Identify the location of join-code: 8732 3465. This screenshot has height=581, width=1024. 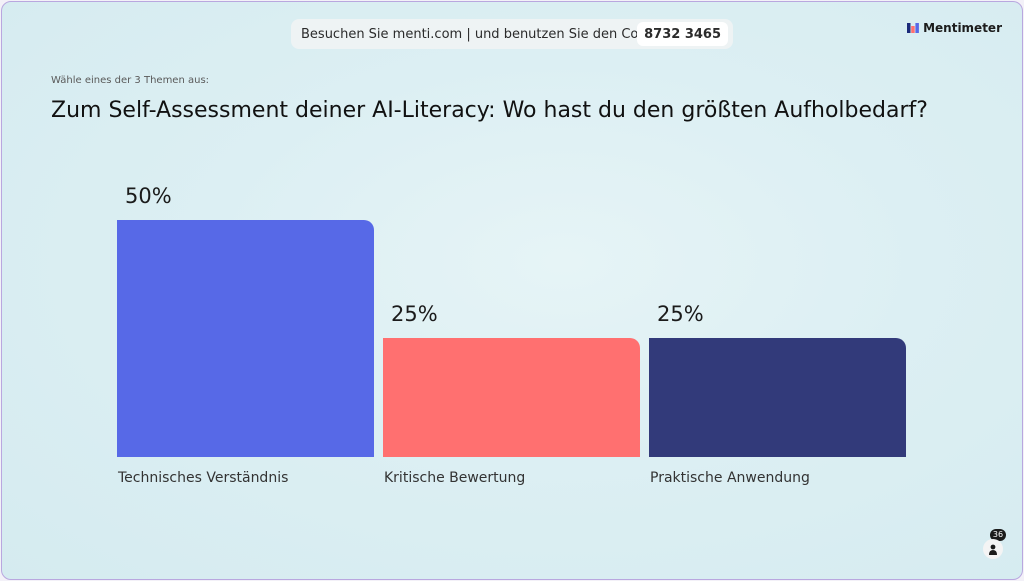
(682, 34).